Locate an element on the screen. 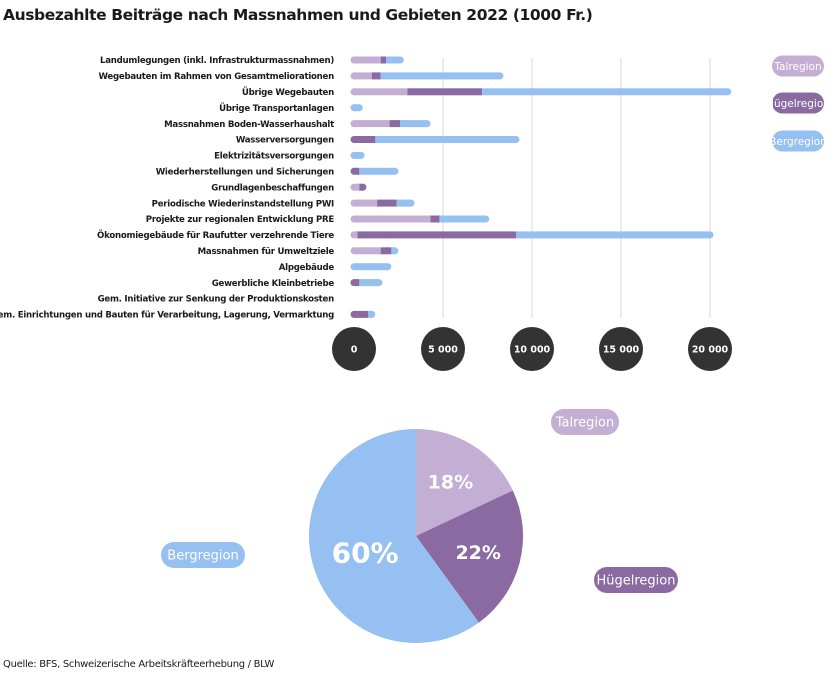 The width and height of the screenshot is (836, 684). x-tick-label: 5 000 is located at coordinates (443, 350).